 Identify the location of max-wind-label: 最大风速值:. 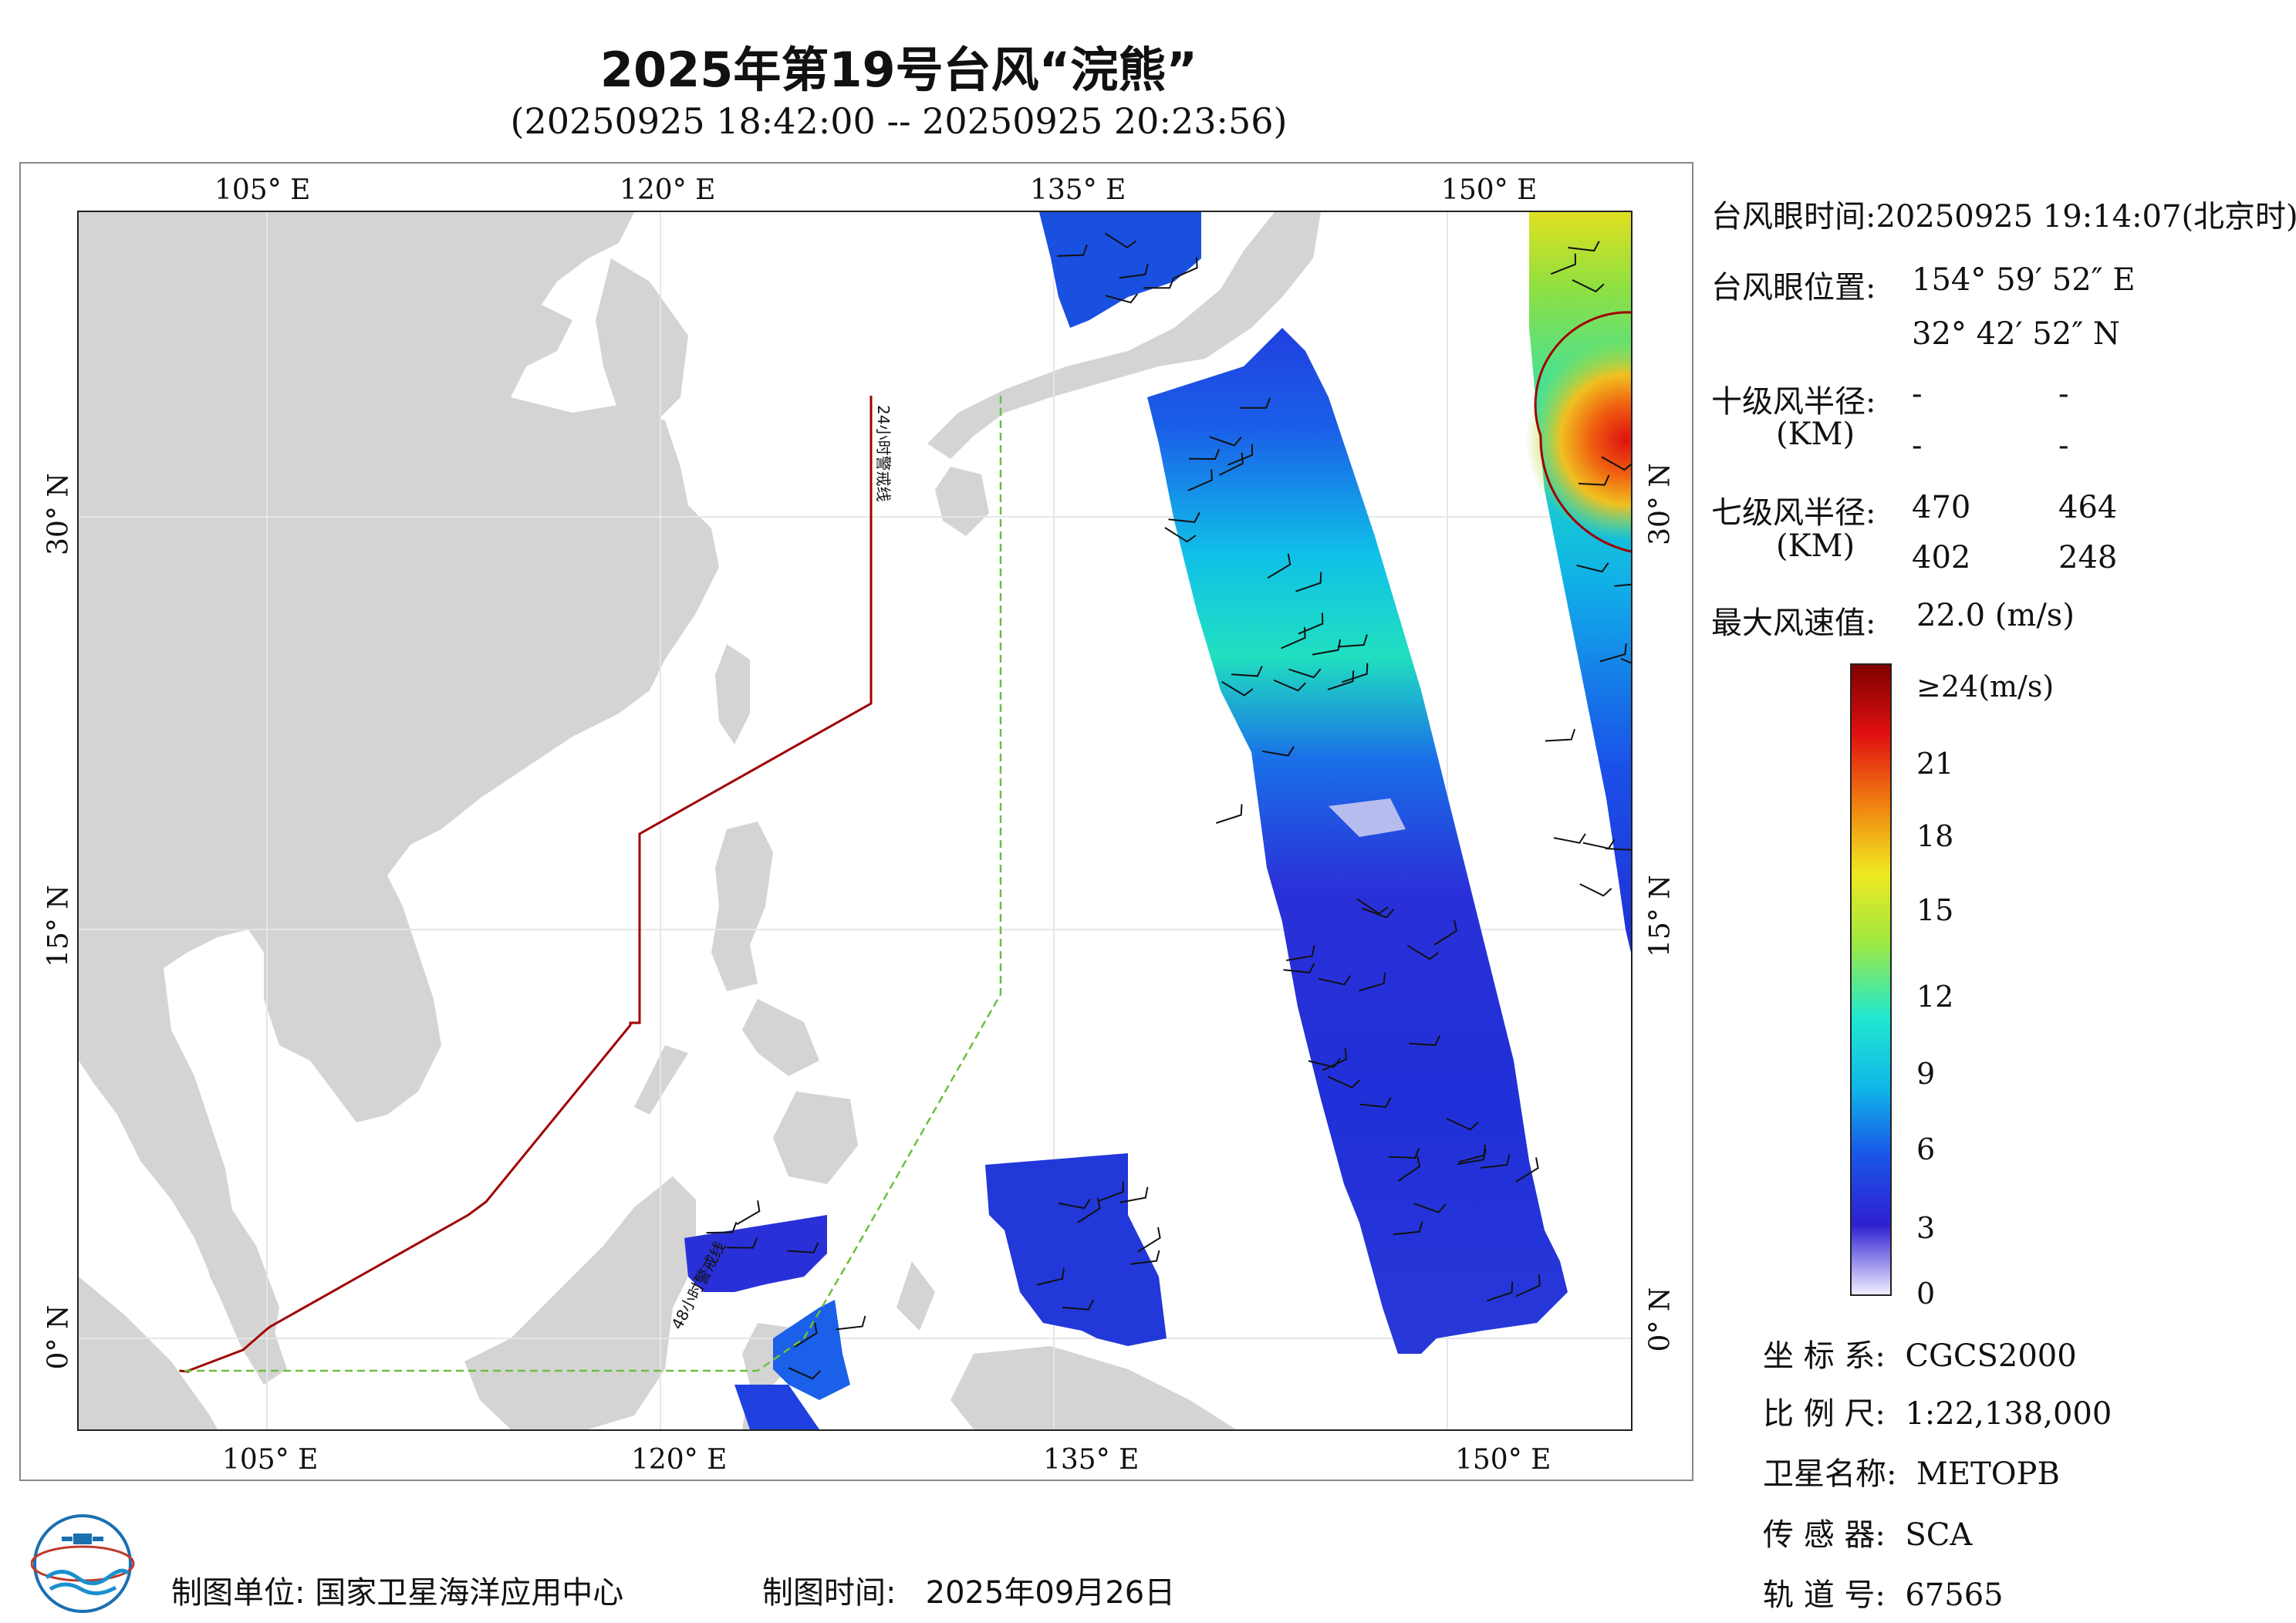
(1793, 623).